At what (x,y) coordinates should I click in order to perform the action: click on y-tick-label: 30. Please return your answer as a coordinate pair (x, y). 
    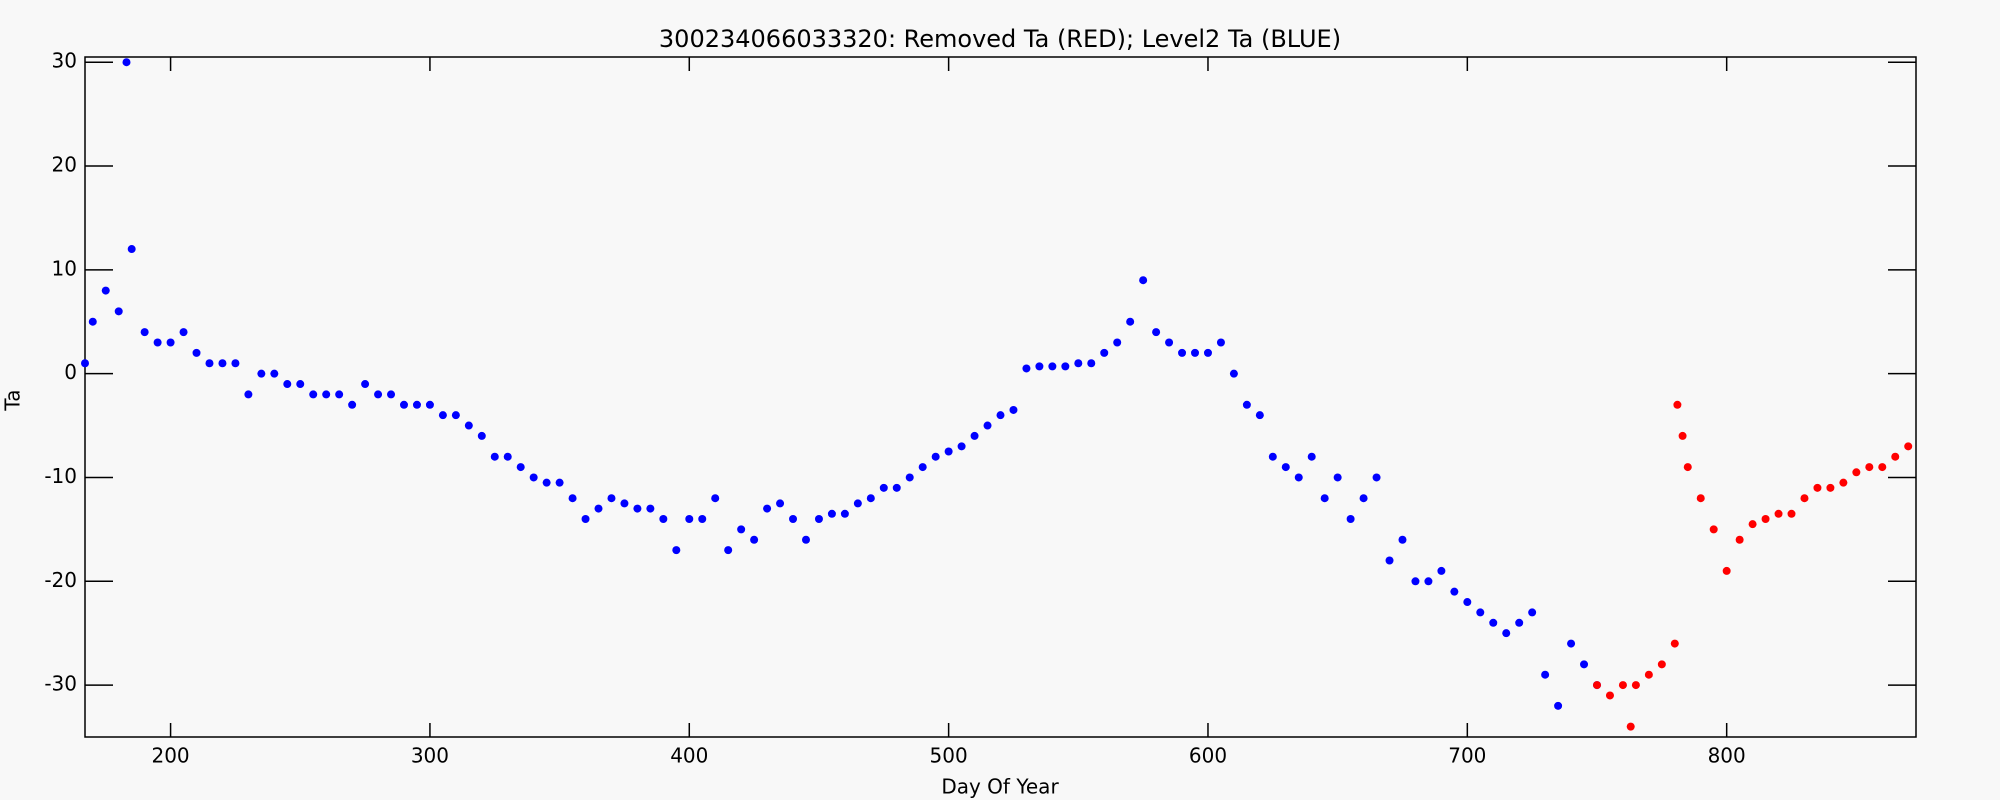
    Looking at the image, I should click on (64, 61).